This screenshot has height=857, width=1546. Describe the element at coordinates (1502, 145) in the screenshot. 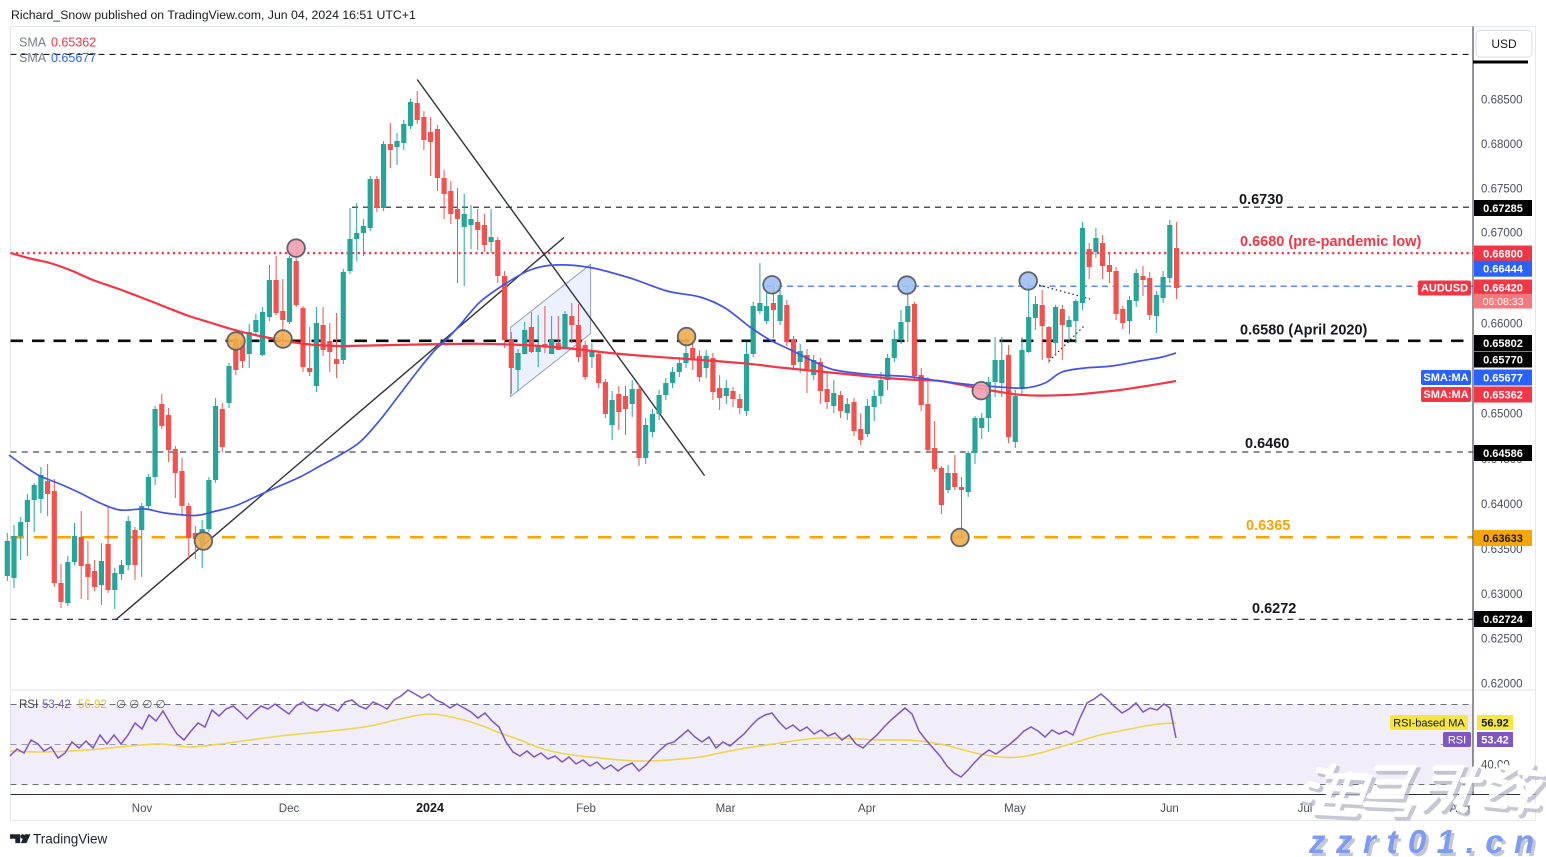

I see `svg-text: 0.68000` at that location.